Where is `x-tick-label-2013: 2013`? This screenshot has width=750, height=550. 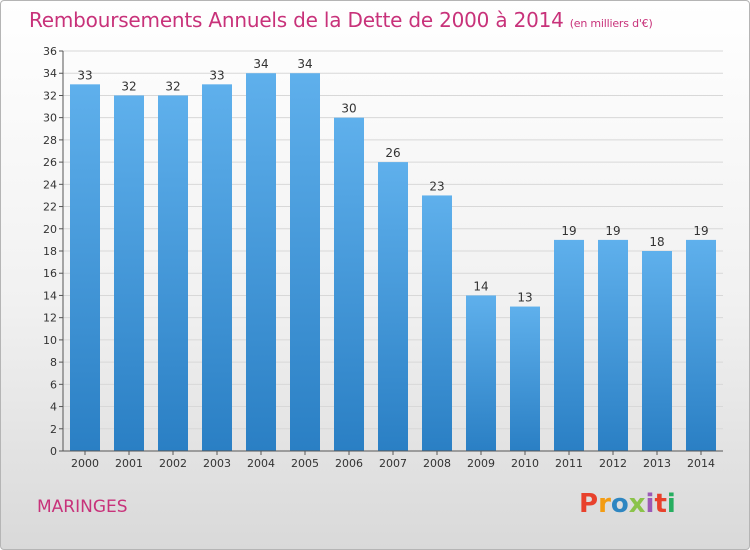 x-tick-label-2013: 2013 is located at coordinates (657, 463).